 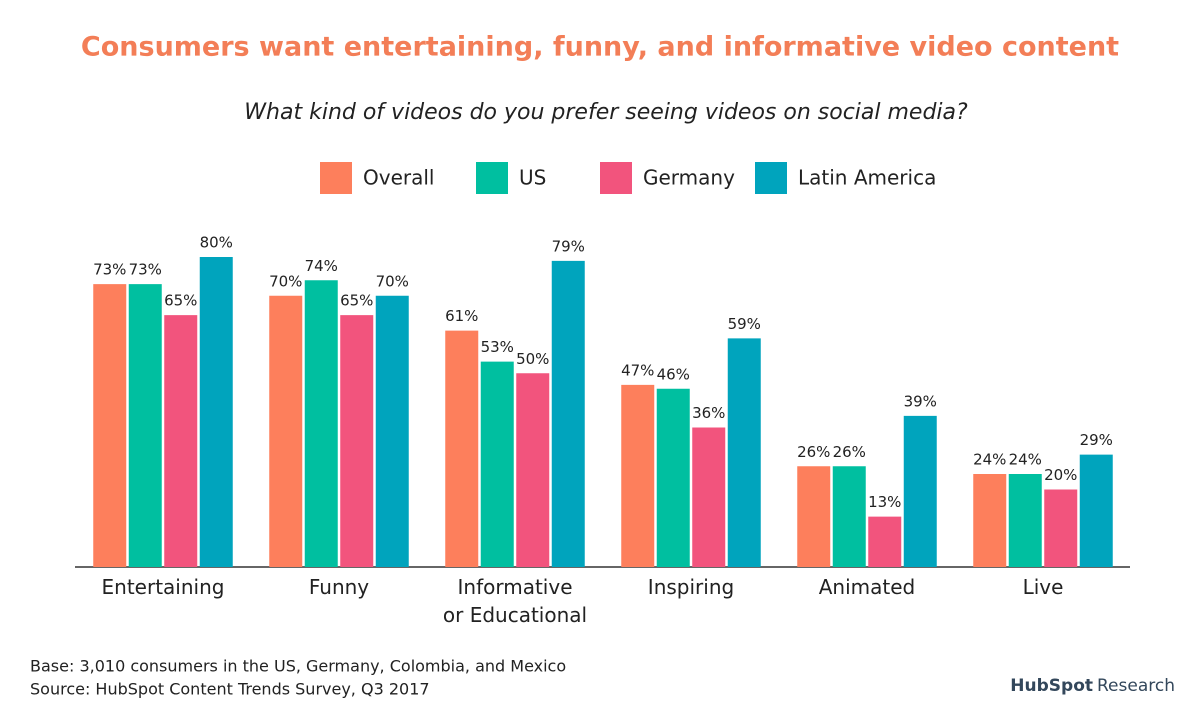 What do you see at coordinates (689, 178) in the screenshot?
I see `legend-label: Germany` at bounding box center [689, 178].